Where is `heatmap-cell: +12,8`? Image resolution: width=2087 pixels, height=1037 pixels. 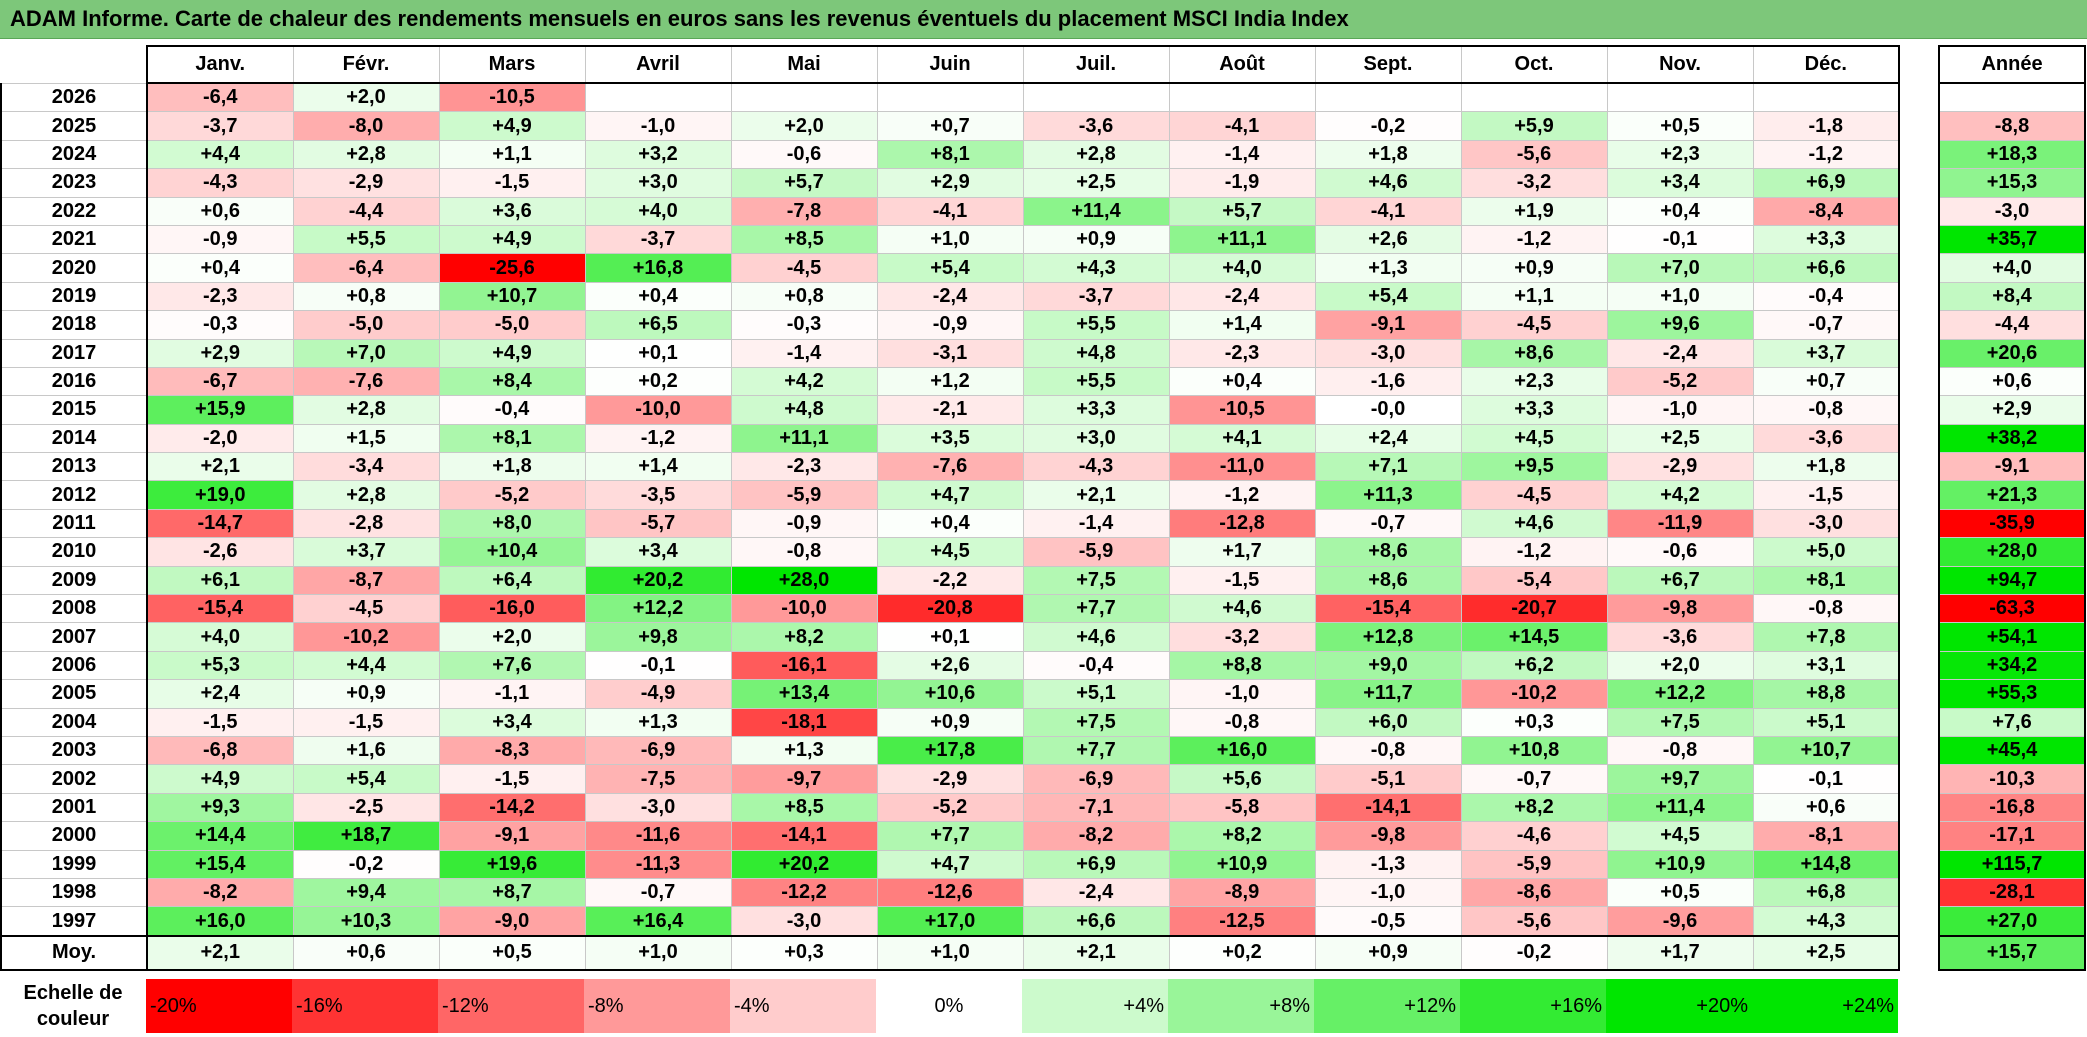 heatmap-cell: +12,8 is located at coordinates (1388, 637).